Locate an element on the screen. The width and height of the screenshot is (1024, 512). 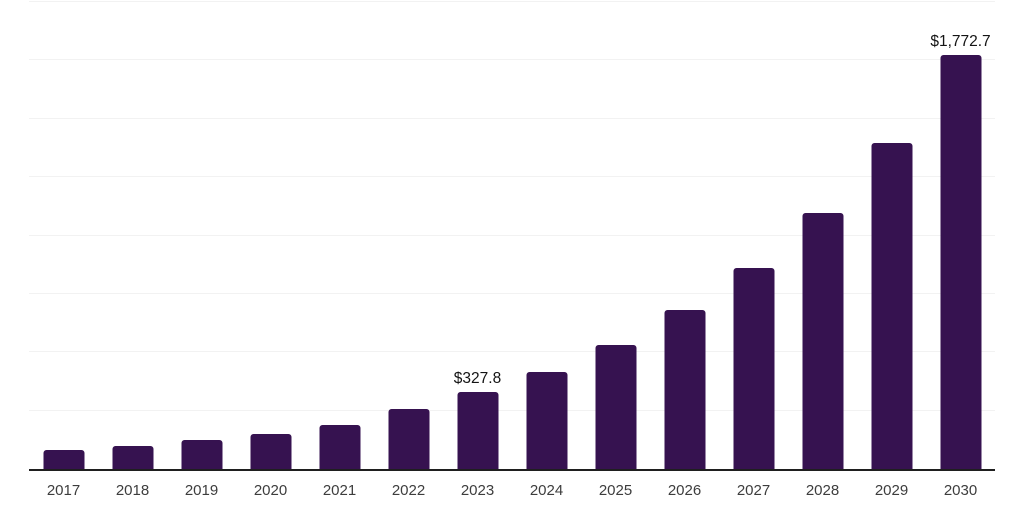
bar-2027 is located at coordinates (753, 368).